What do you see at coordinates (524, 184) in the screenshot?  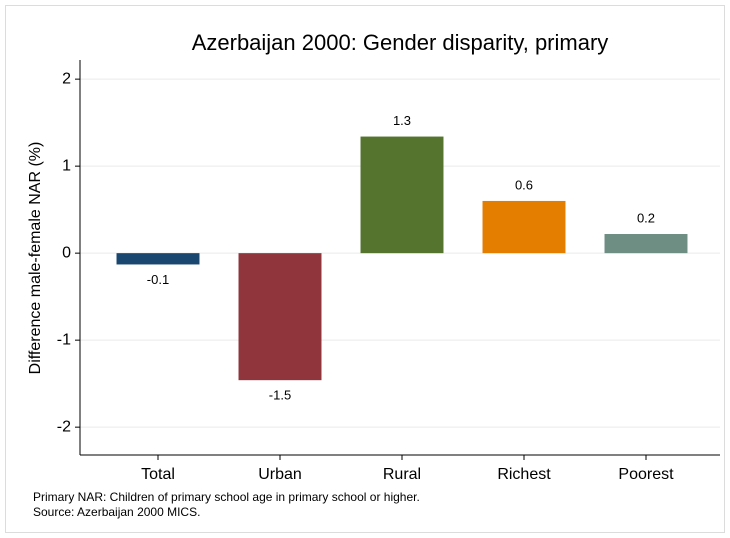 I see `value-label: 0.6` at bounding box center [524, 184].